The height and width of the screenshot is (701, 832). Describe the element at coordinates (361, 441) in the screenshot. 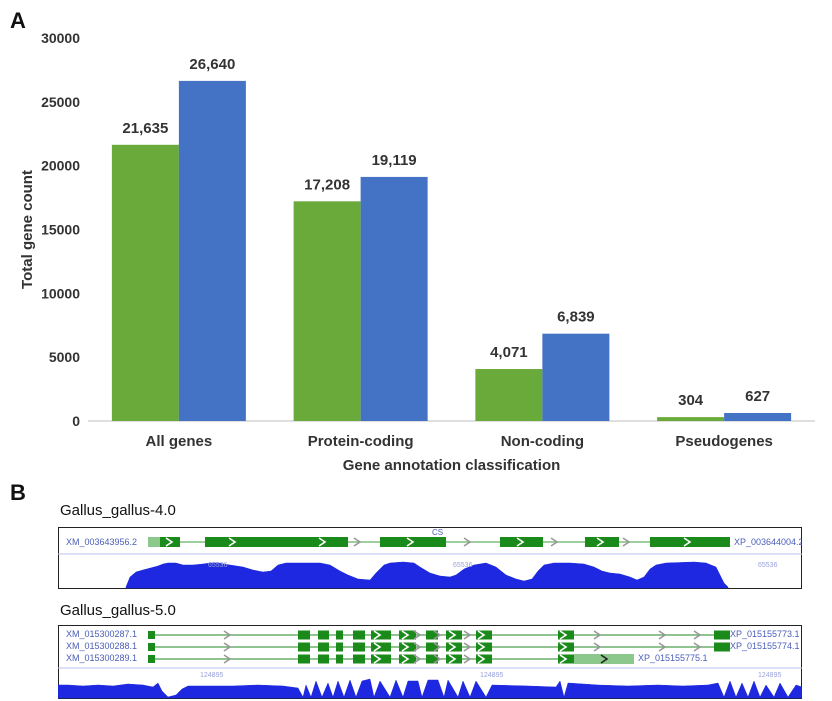

I see `x-tick-label: Protein-coding` at that location.